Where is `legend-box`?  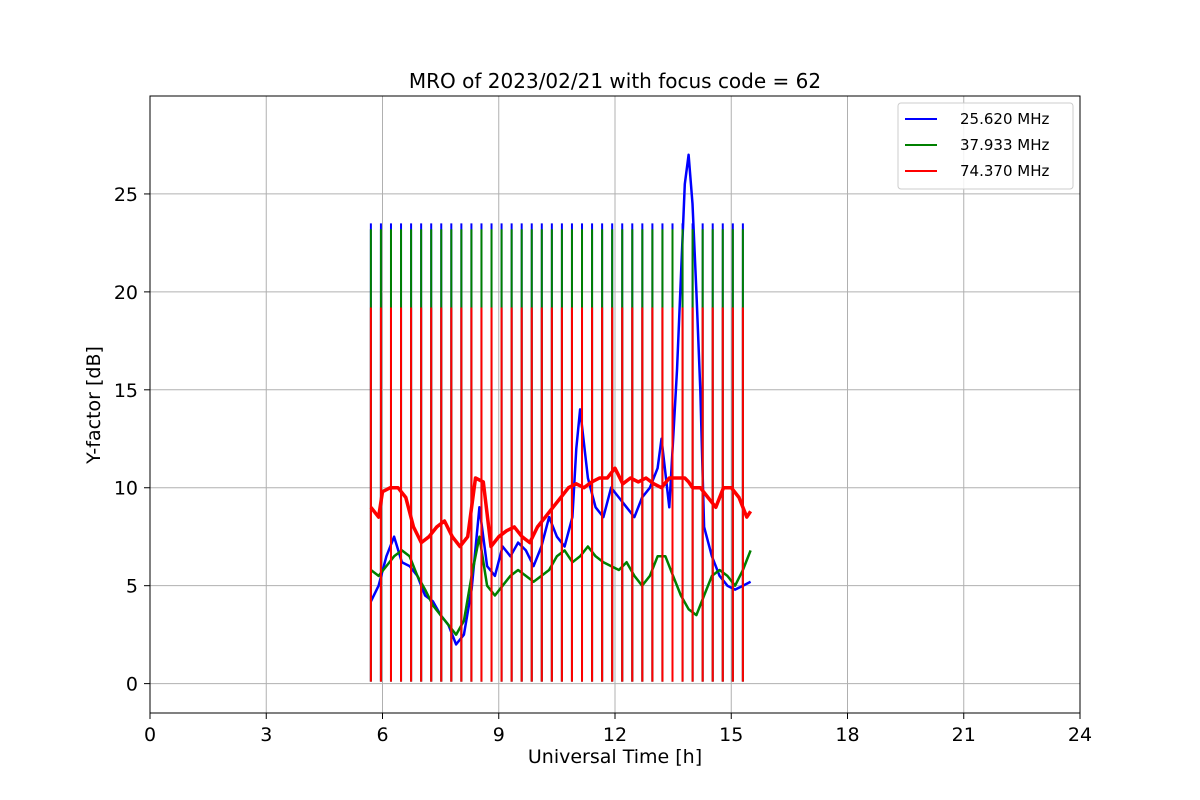
legend-box is located at coordinates (985, 146).